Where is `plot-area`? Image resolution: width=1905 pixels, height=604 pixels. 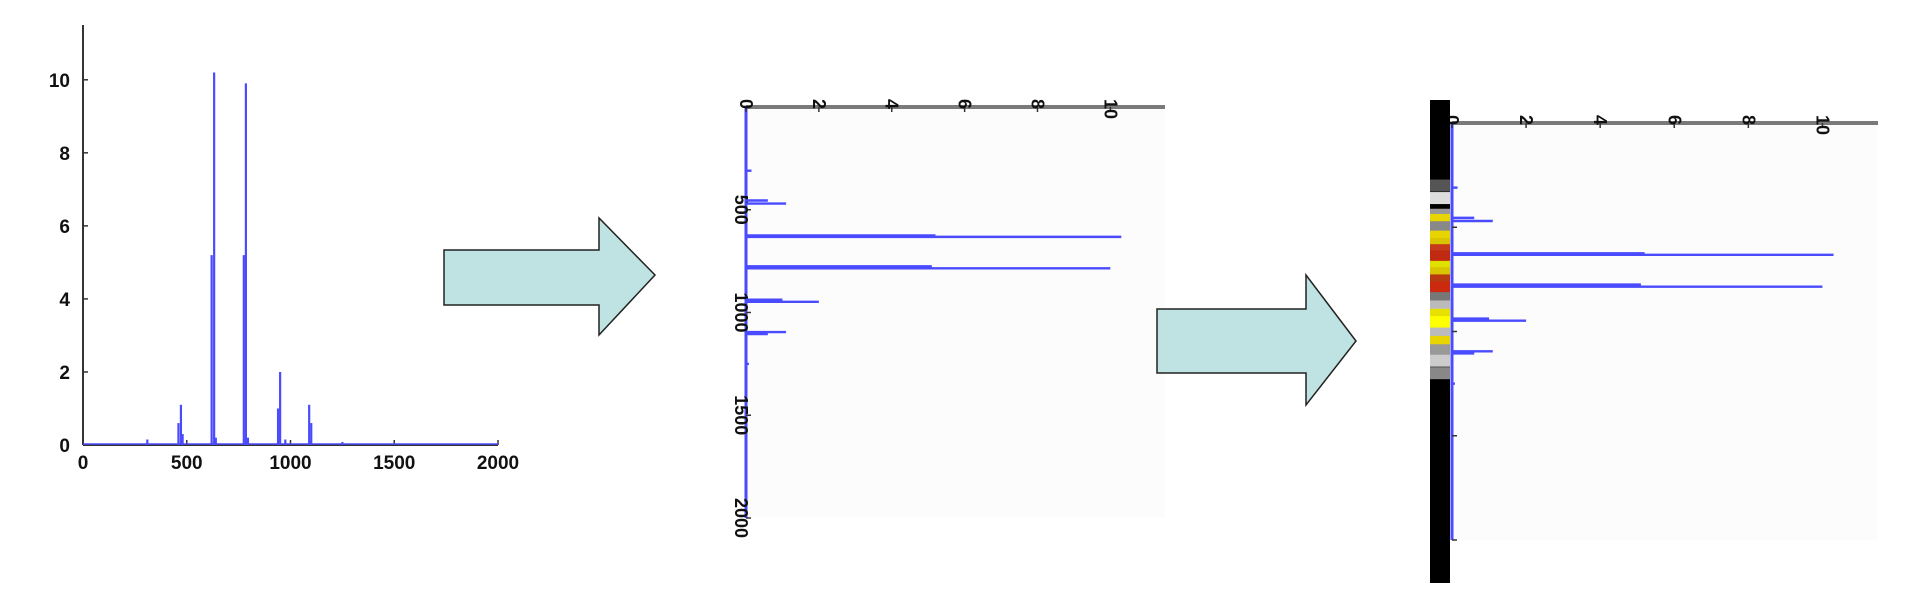 plot-area is located at coordinates (955, 312).